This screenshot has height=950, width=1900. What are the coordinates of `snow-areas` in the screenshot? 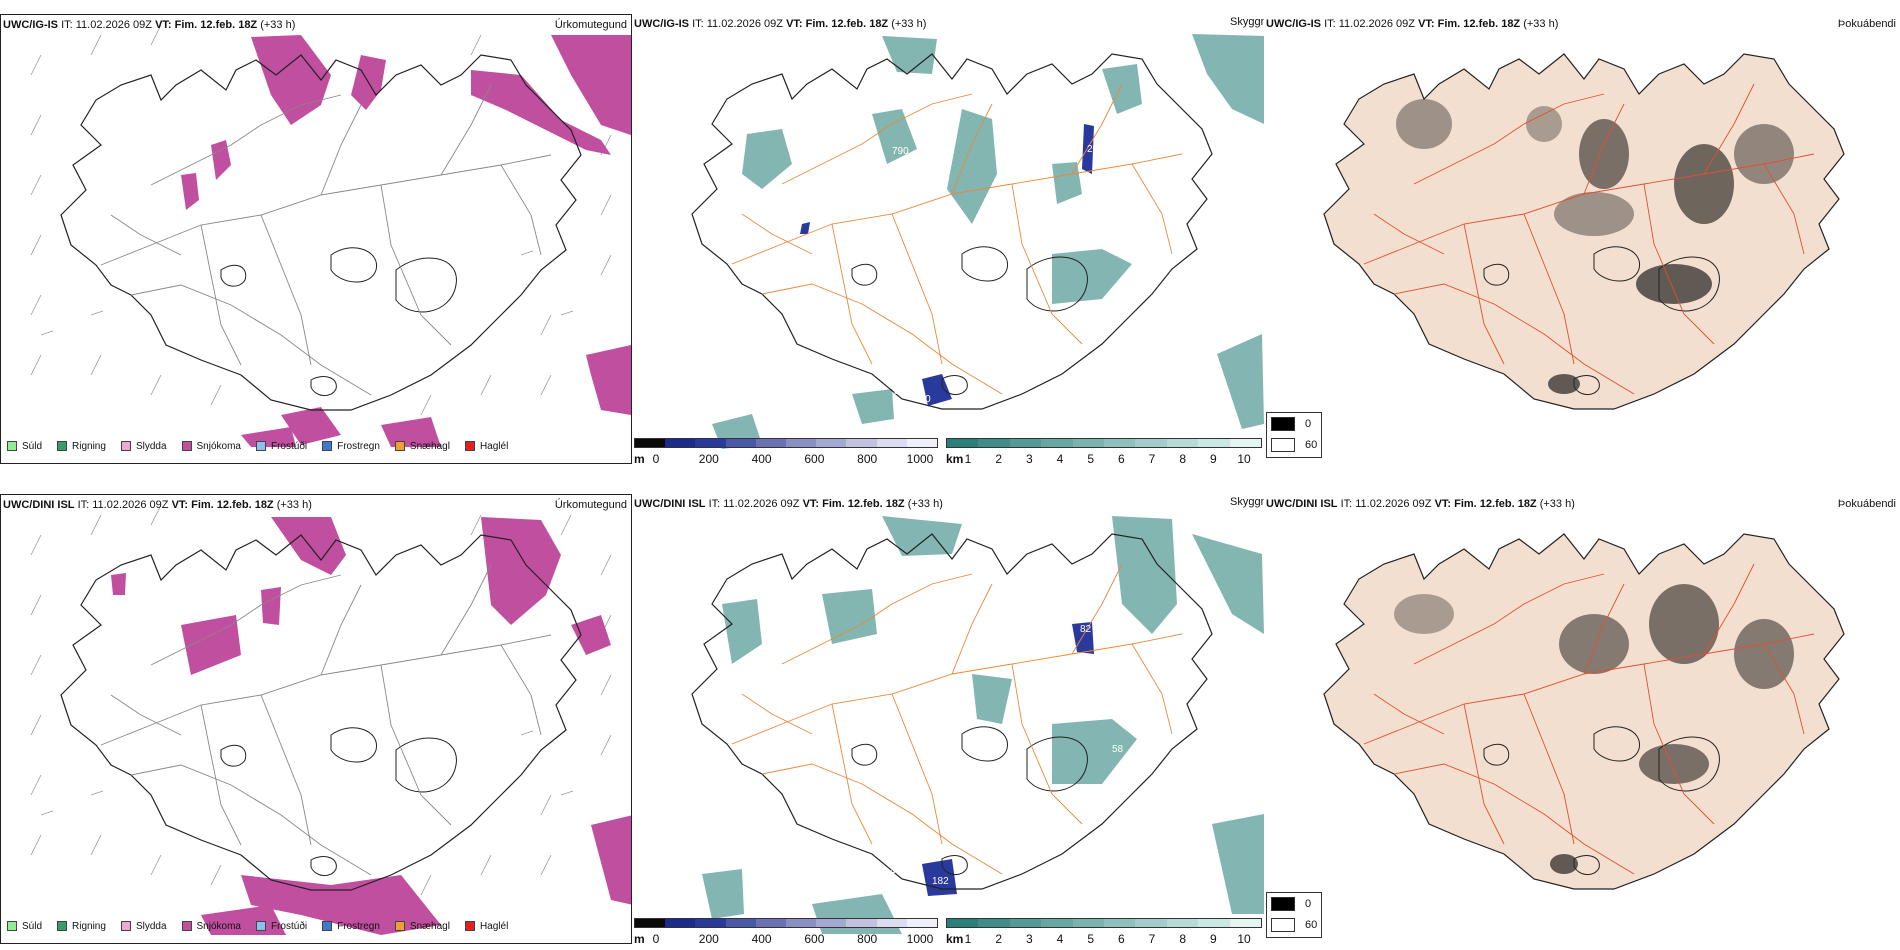 It's located at (371, 726).